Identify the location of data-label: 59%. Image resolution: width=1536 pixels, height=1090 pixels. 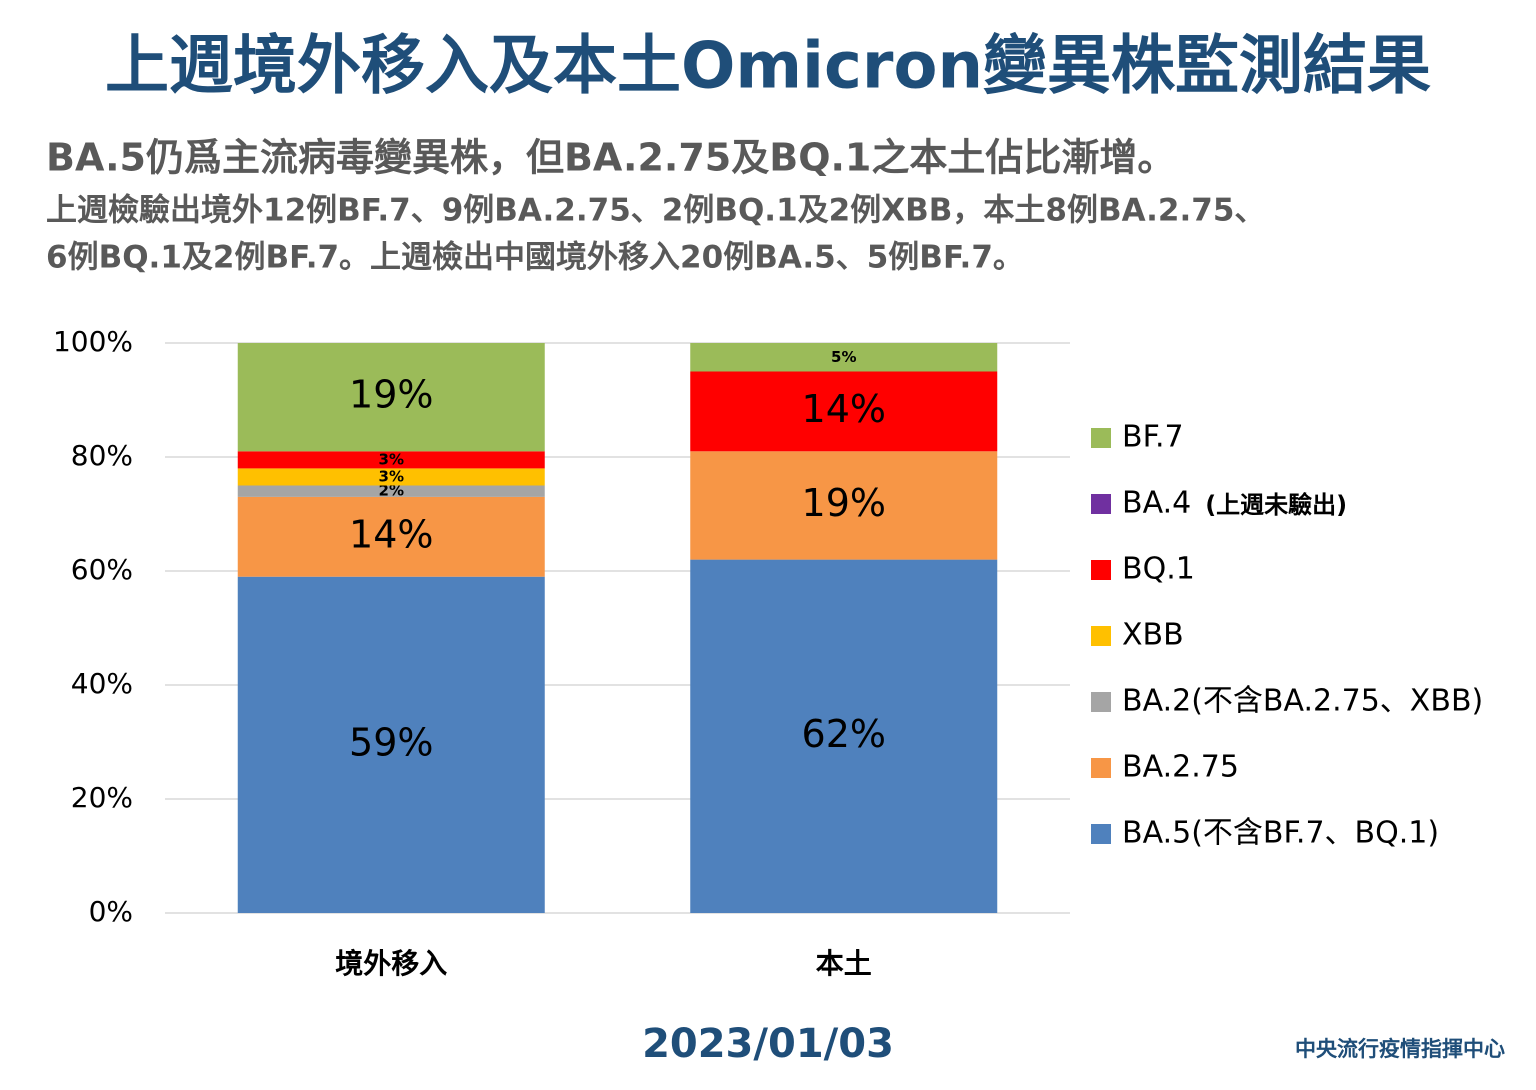
(391, 742).